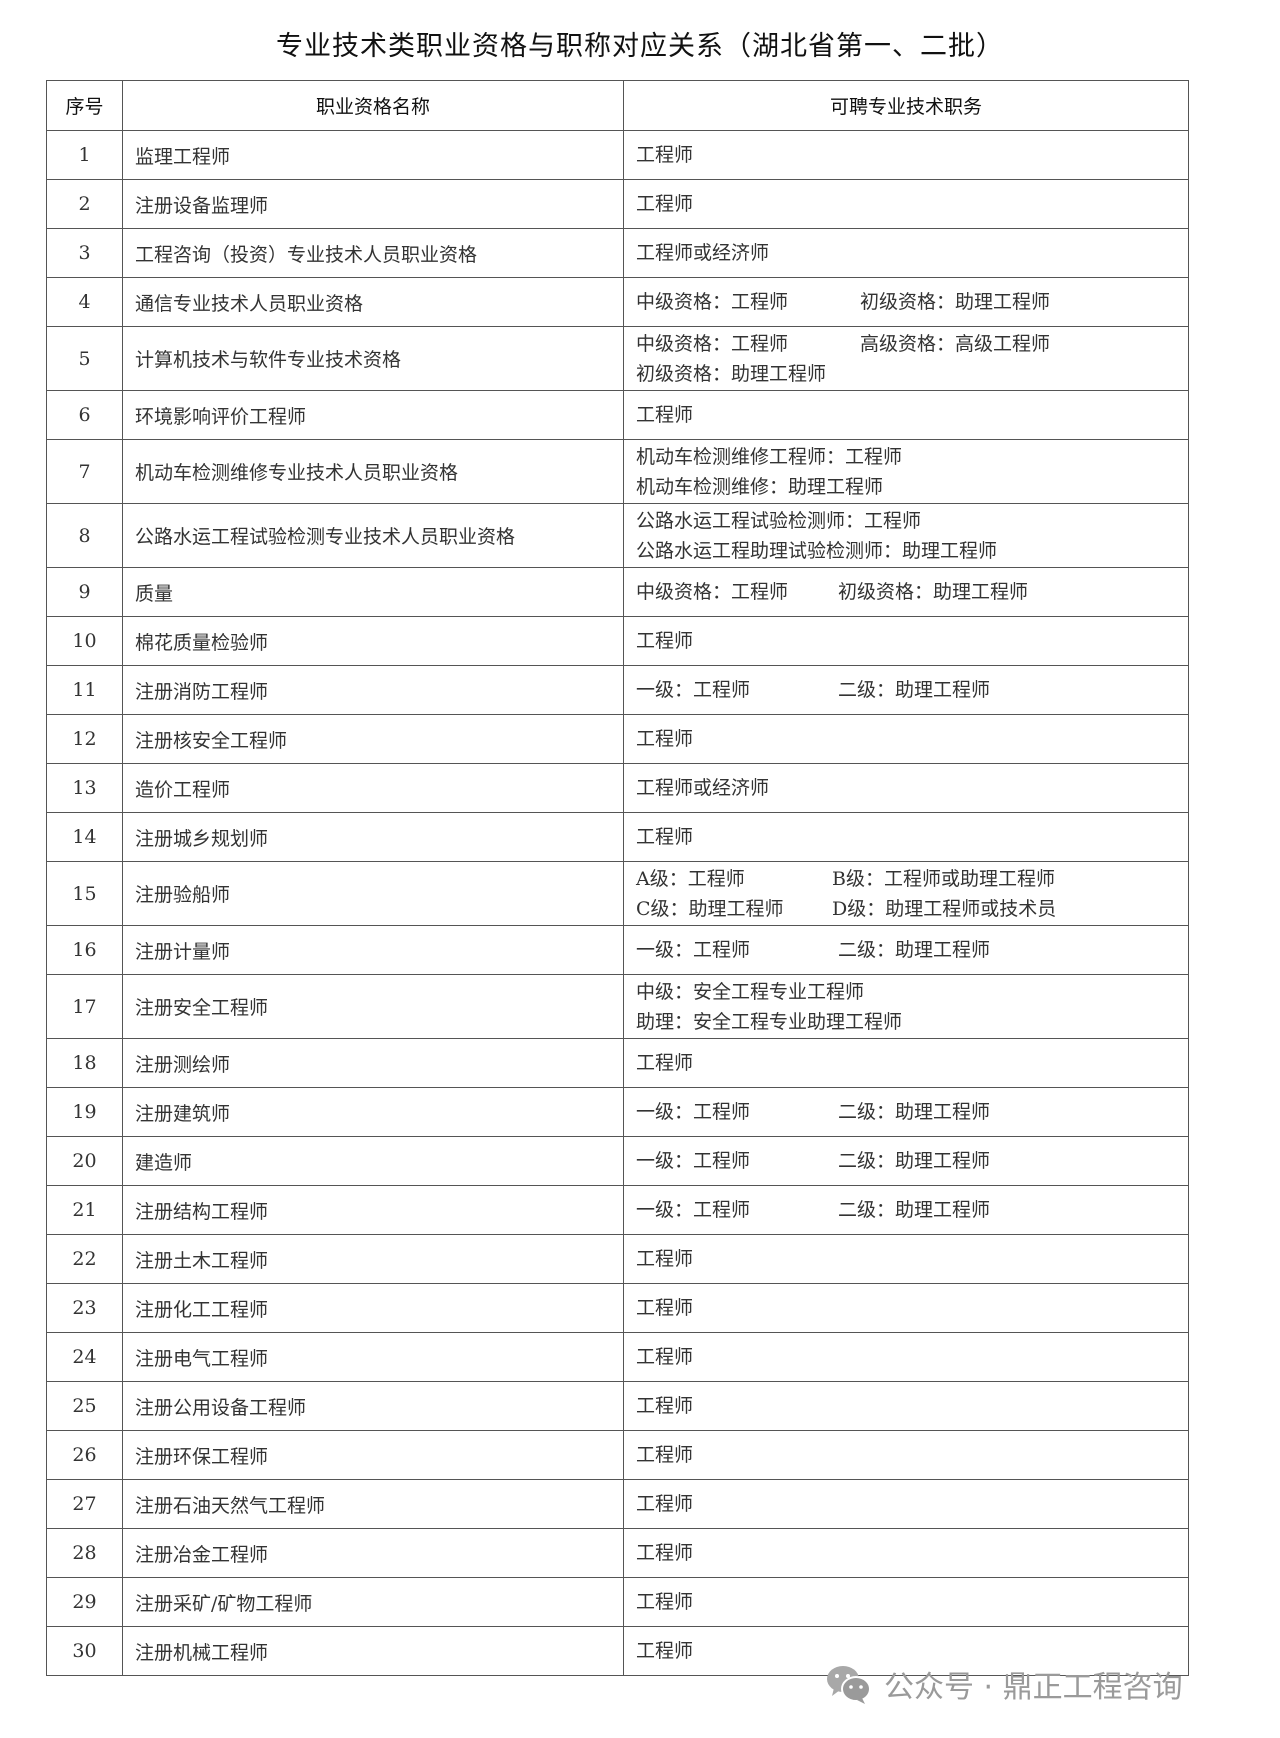 Image resolution: width=1280 pixels, height=1738 pixels. Describe the element at coordinates (906, 344) in the screenshot. I see `post-line: 中级资格：工程师 高级资格：高级工程师` at that location.